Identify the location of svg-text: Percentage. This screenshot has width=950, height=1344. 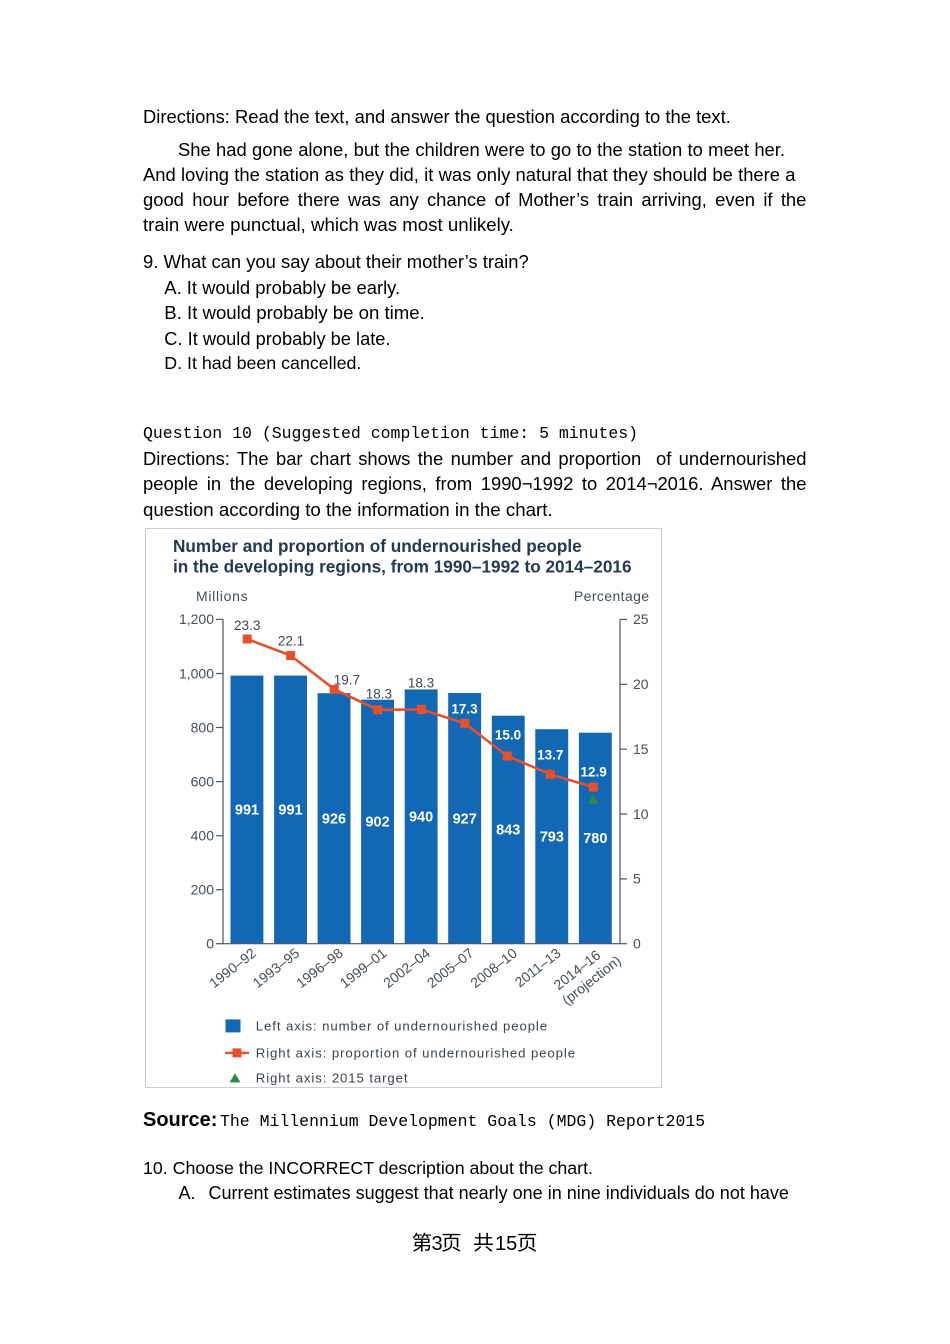
(612, 596).